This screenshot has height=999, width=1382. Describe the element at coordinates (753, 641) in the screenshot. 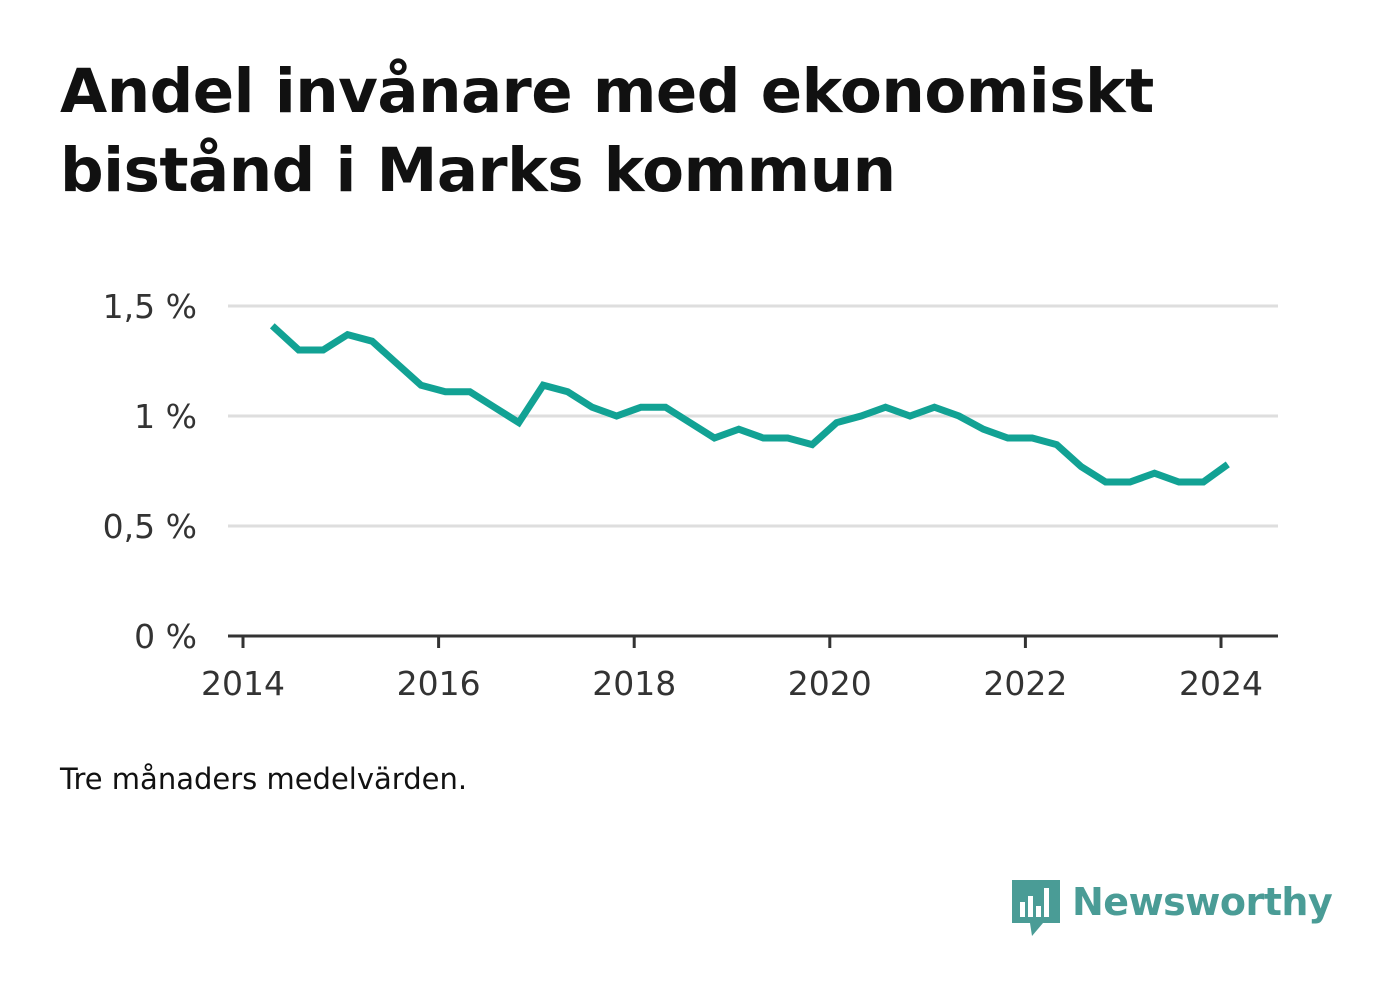

I see `x-axis` at that location.